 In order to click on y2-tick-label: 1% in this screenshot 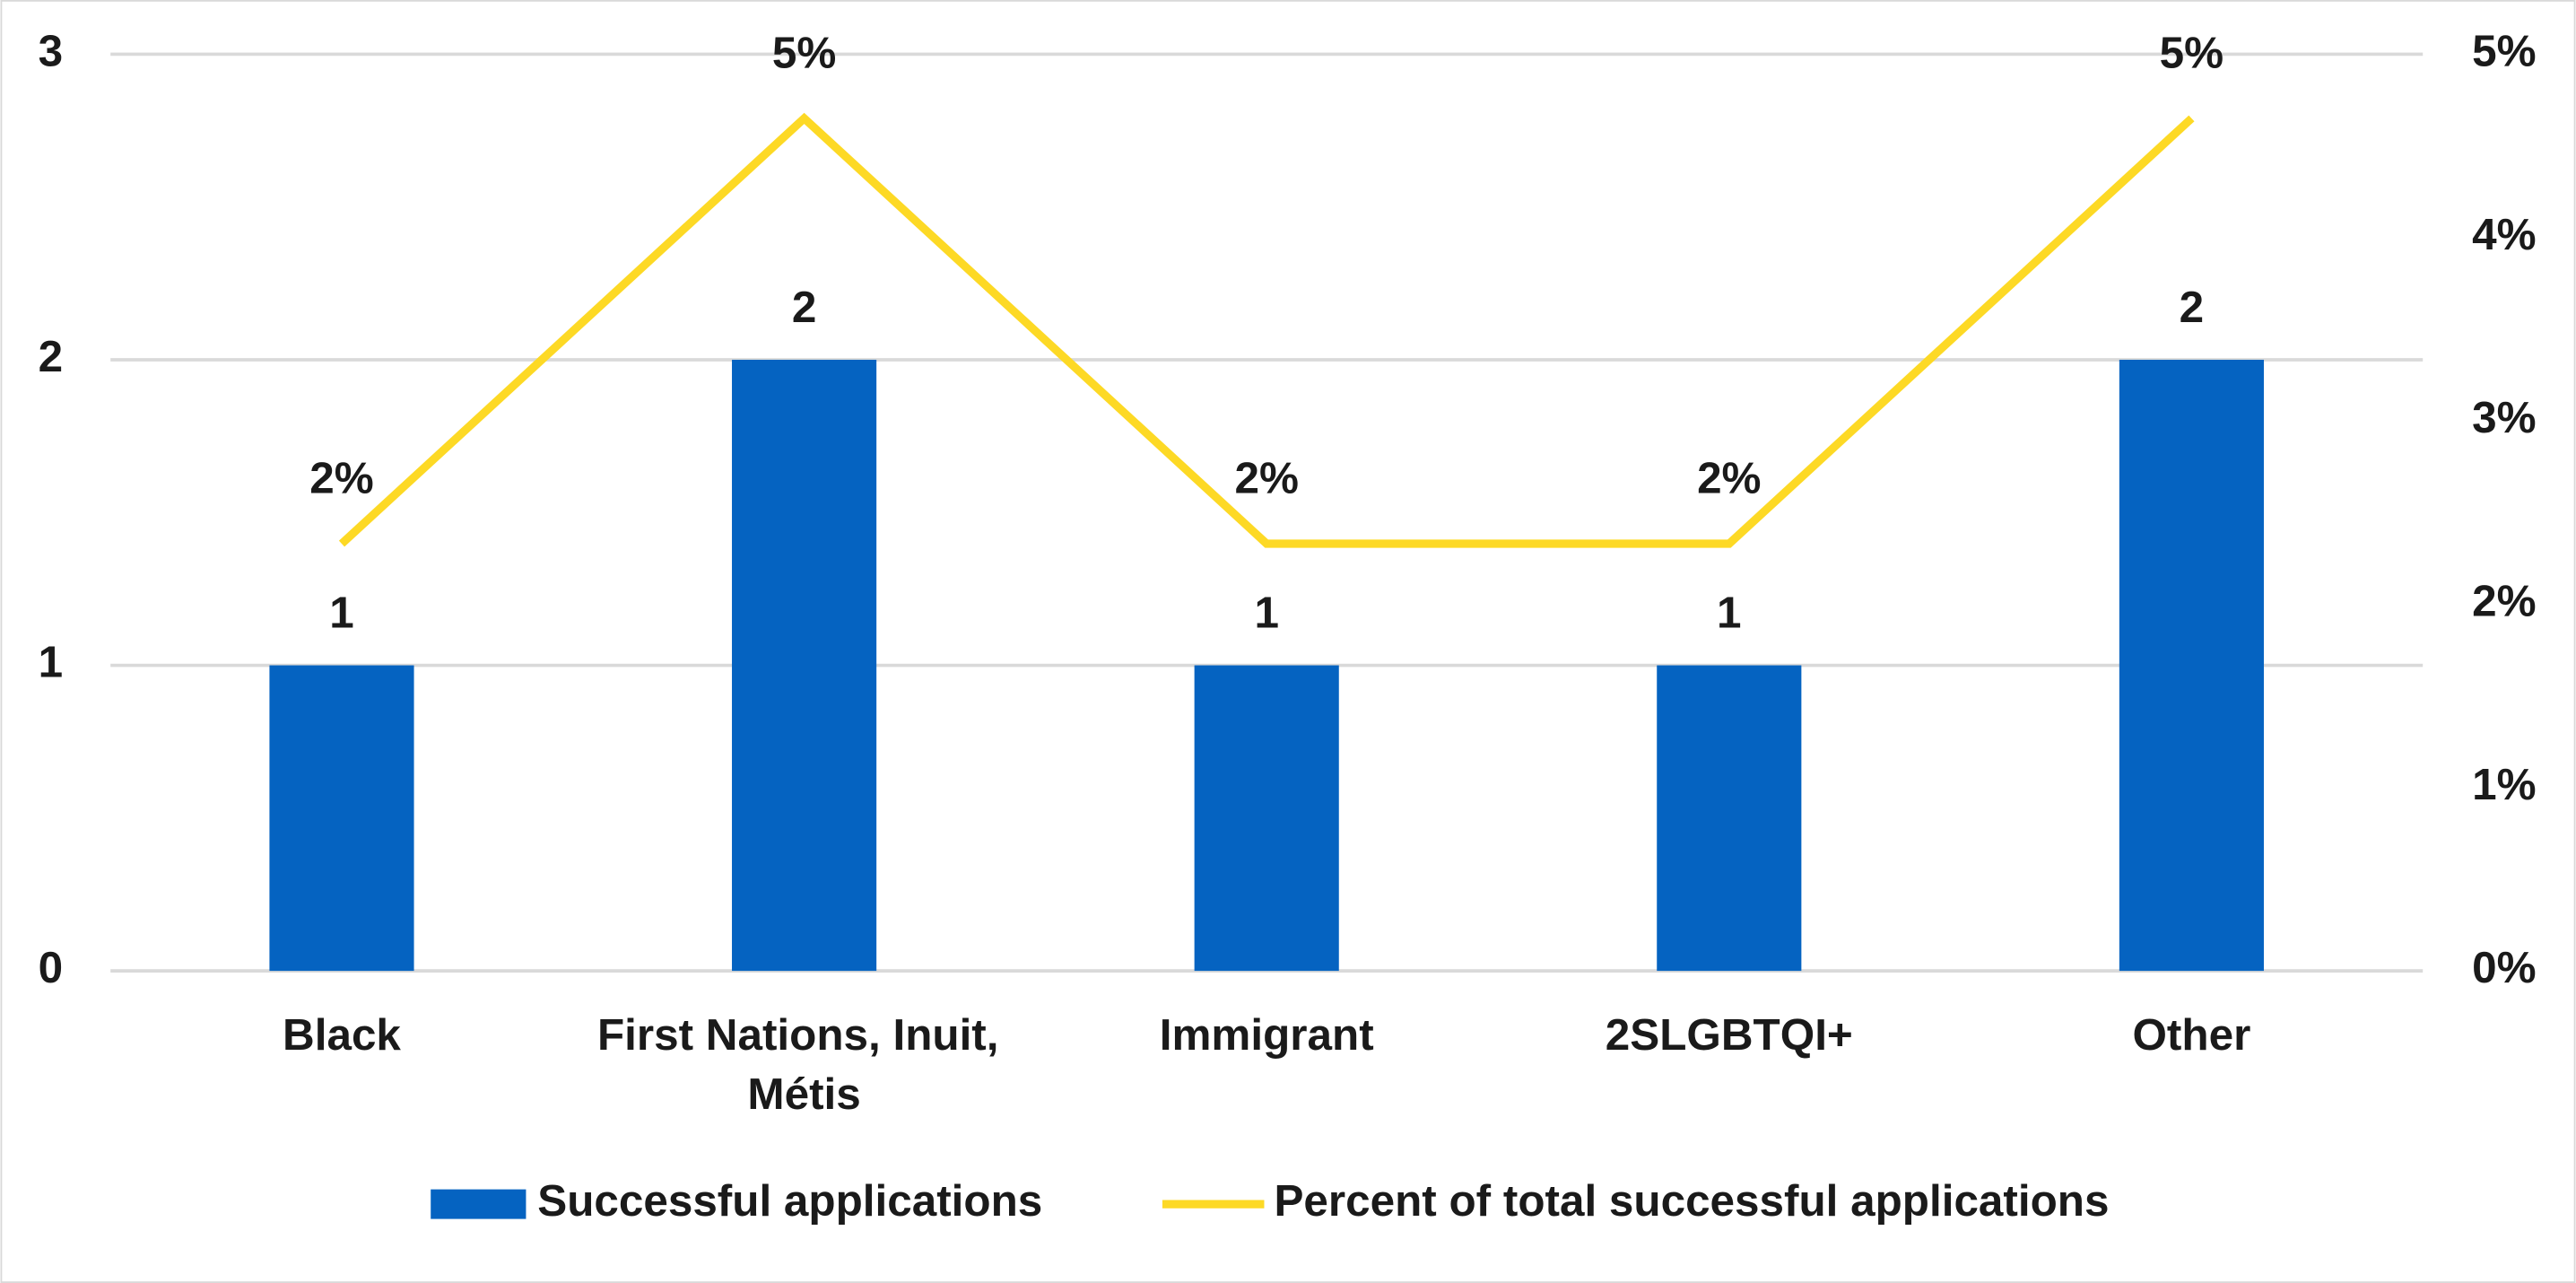, I will do `click(2504, 784)`.